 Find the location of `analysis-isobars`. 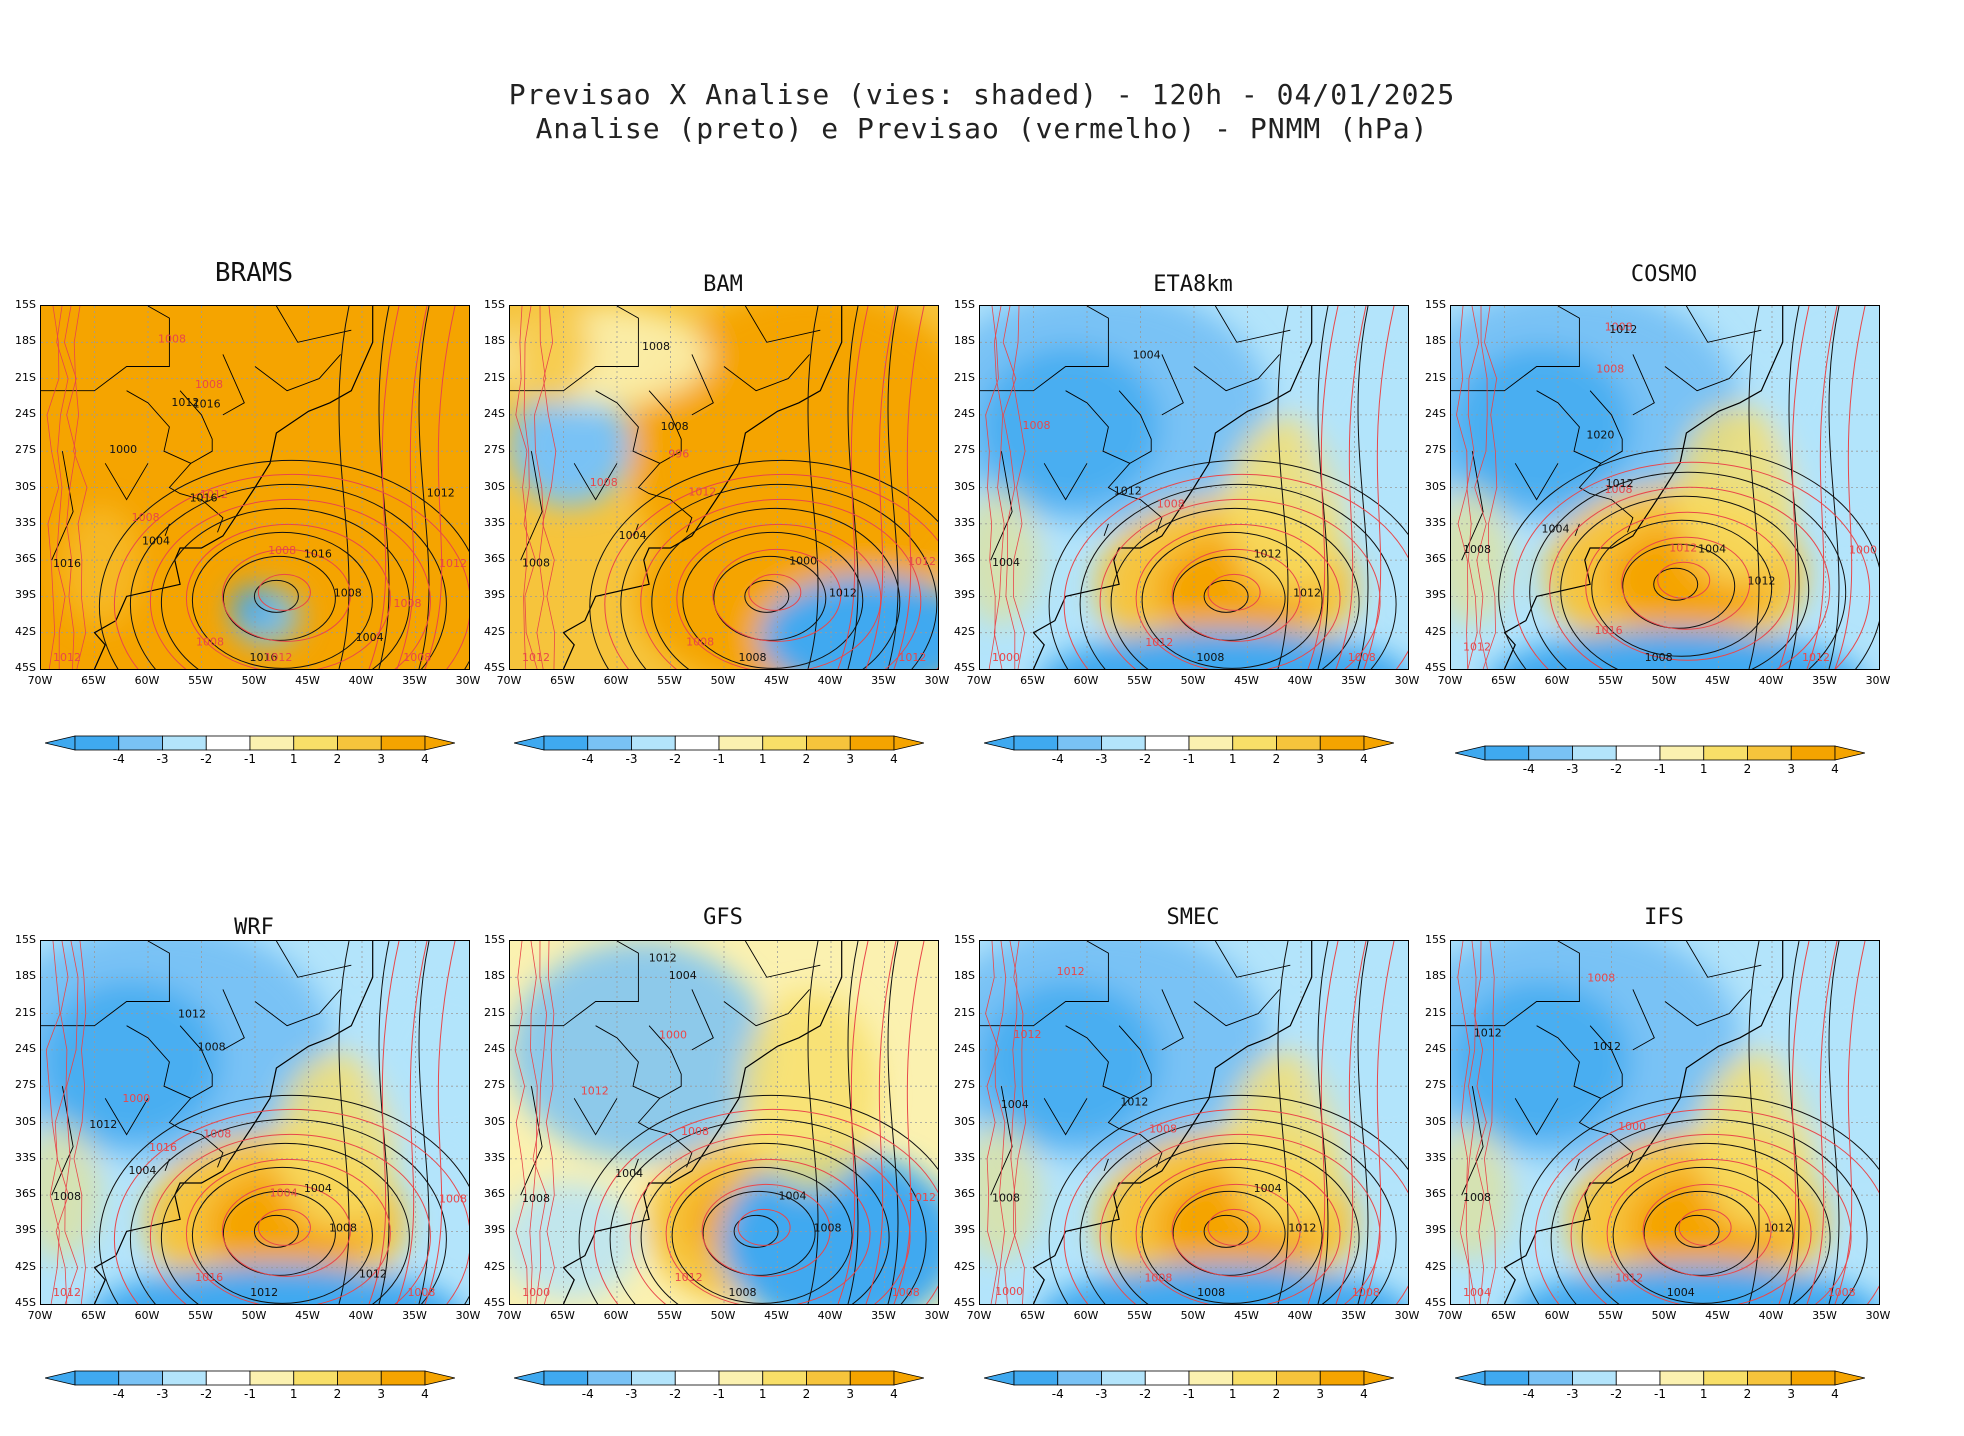

analysis-isobars is located at coordinates (1228, 487).